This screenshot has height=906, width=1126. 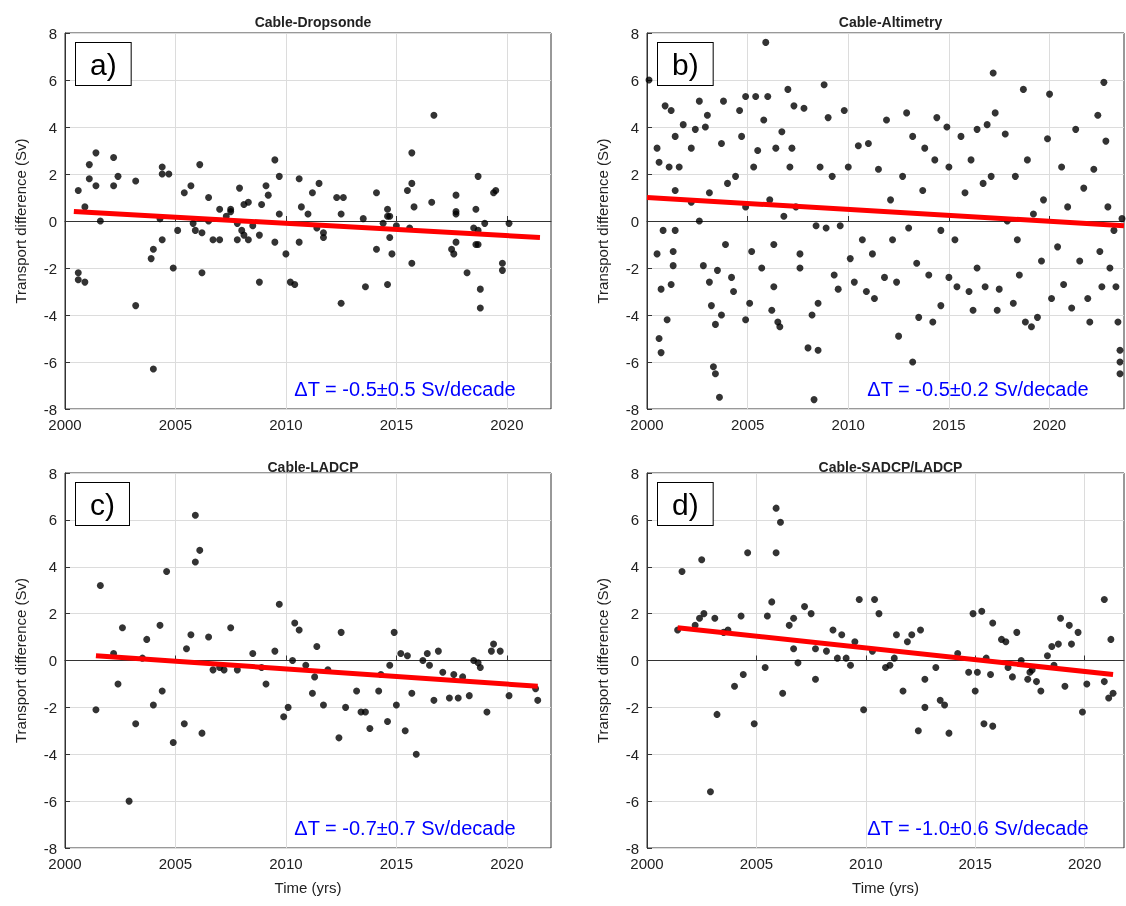 I want to click on chart-title: Cable-SADCP/LADCP, so click(x=890, y=467).